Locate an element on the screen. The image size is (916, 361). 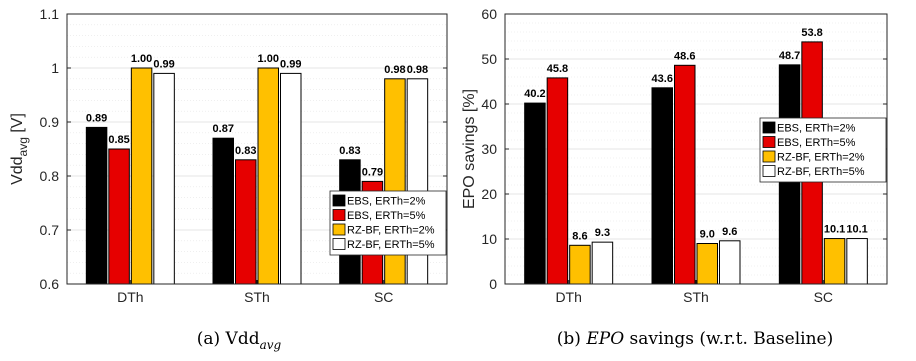
y-tick-label: 50 is located at coordinates (489, 59).